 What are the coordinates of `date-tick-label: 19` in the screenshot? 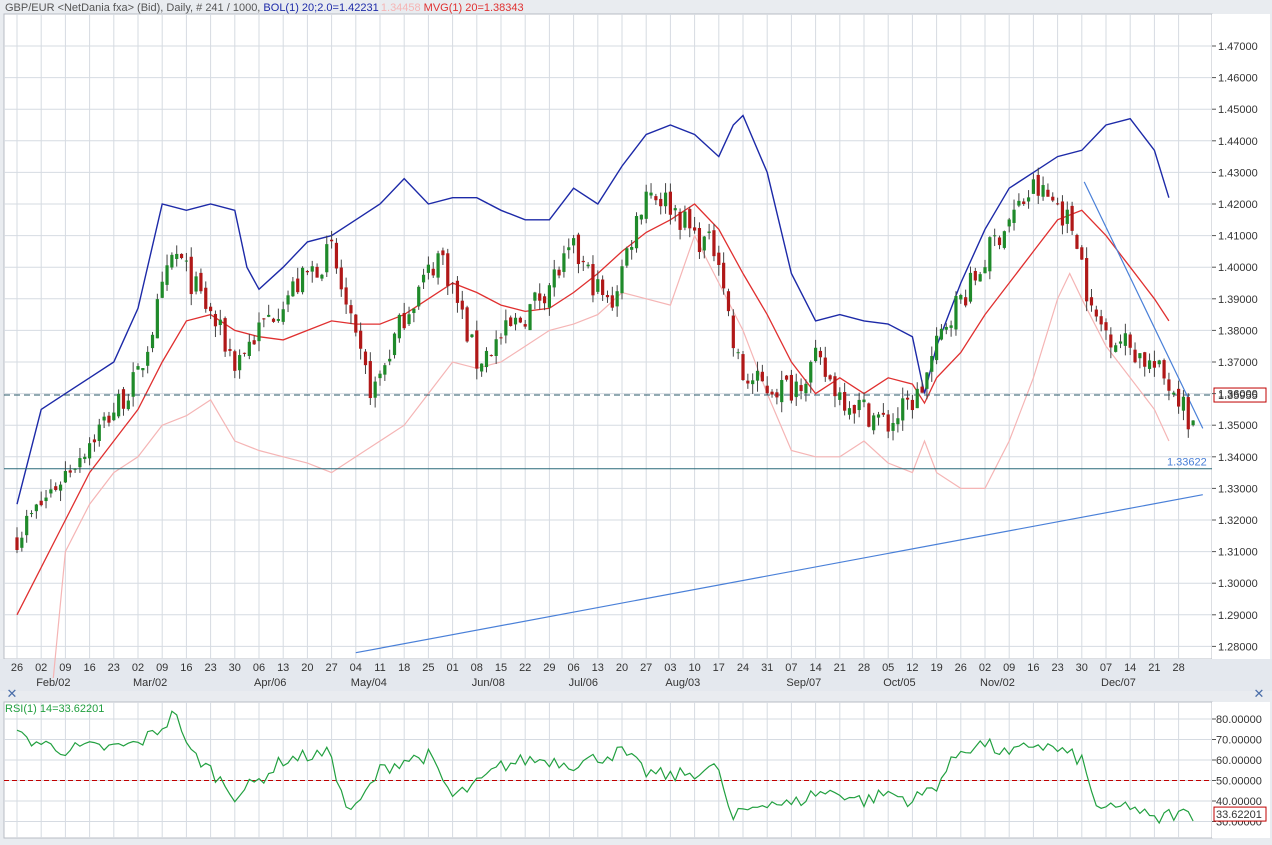 It's located at (936, 668).